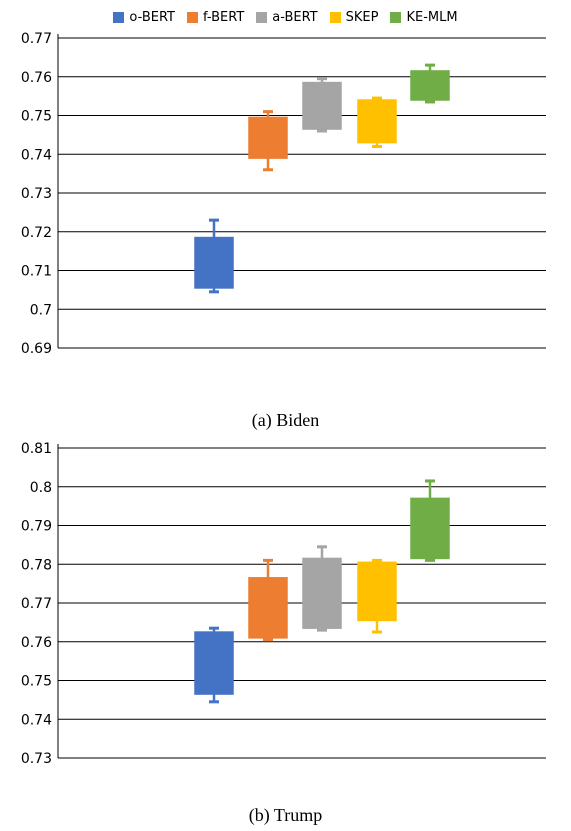  Describe the element at coordinates (36, 272) in the screenshot. I see `y-tick-label: 0.71` at that location.